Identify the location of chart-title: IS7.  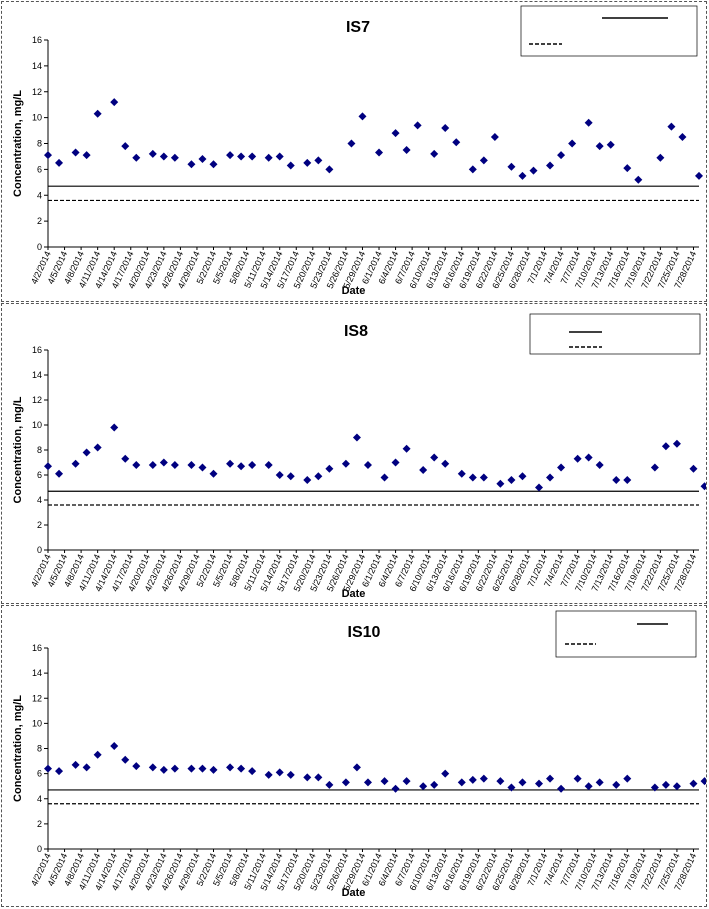
(358, 27).